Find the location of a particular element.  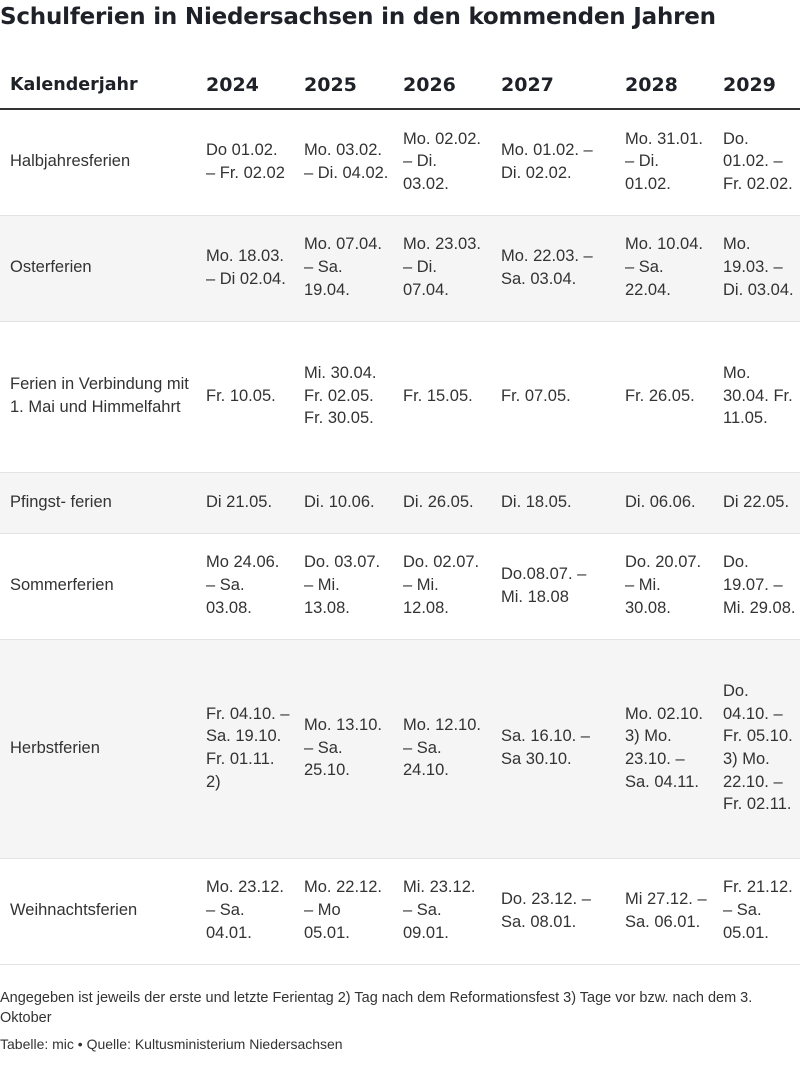

table-cell: Mo. 31.01. – Di. 01.02. is located at coordinates (664, 162).